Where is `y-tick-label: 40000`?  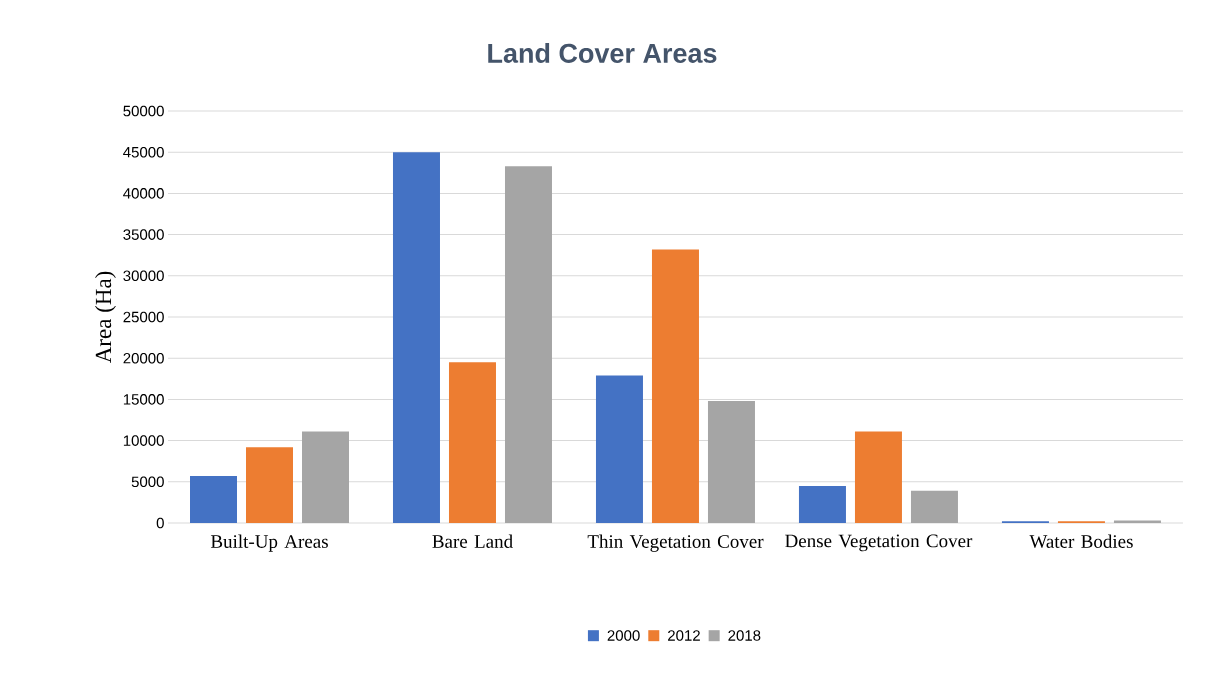
y-tick-label: 40000 is located at coordinates (143, 193).